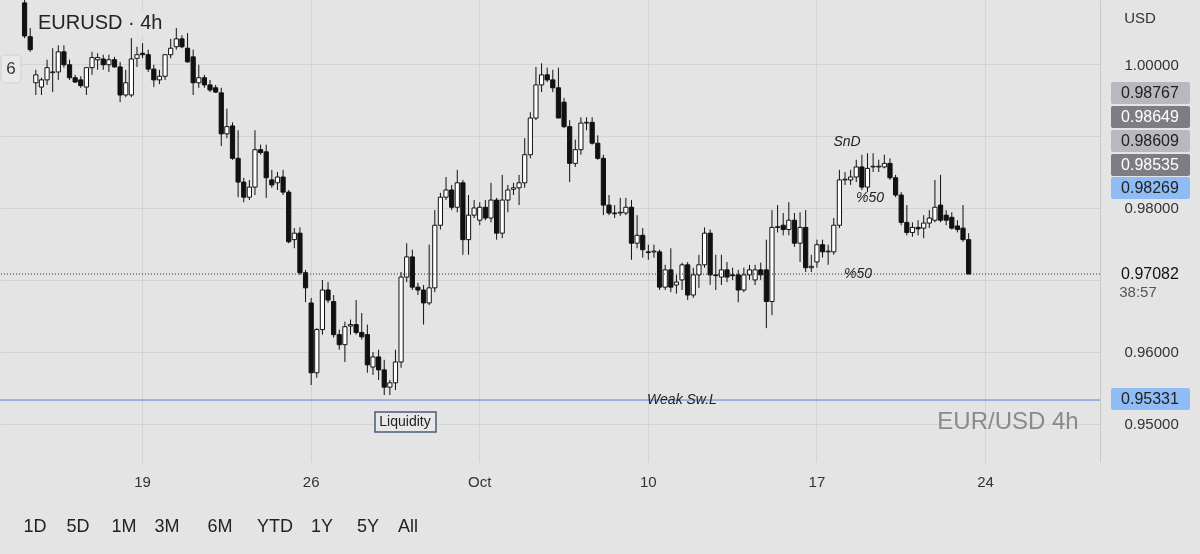 This screenshot has height=554, width=1200. What do you see at coordinates (322, 526) in the screenshot?
I see `text: 1Y` at bounding box center [322, 526].